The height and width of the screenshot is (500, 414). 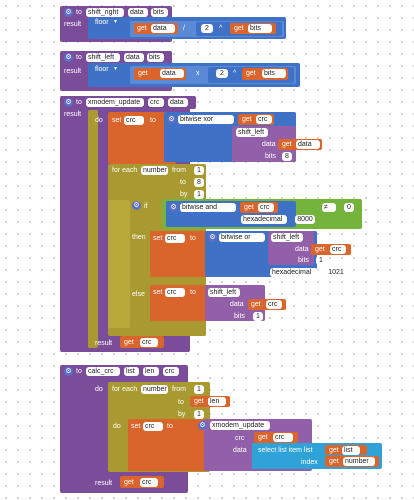 What do you see at coordinates (115, 102) in the screenshot?
I see `procedure-name-field: xmodem_update` at bounding box center [115, 102].